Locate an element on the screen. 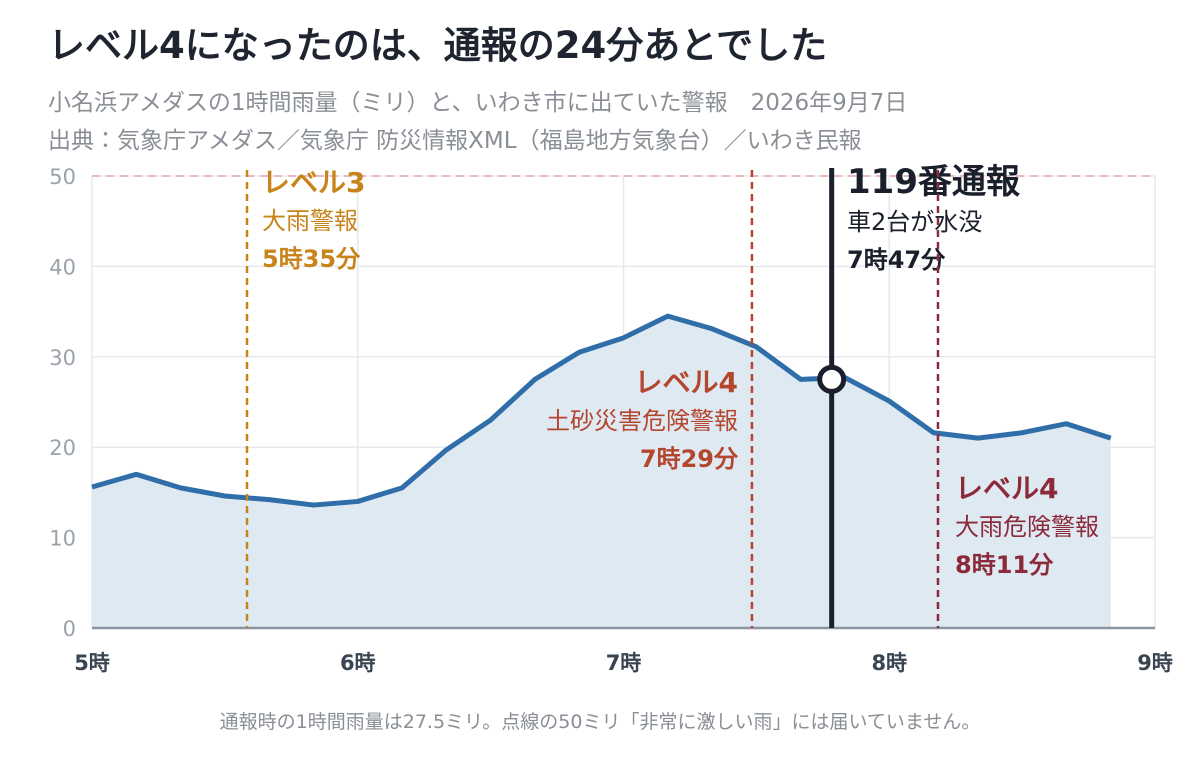 This screenshot has width=1200, height=760. x-tick-label: 5時 is located at coordinates (92, 663).